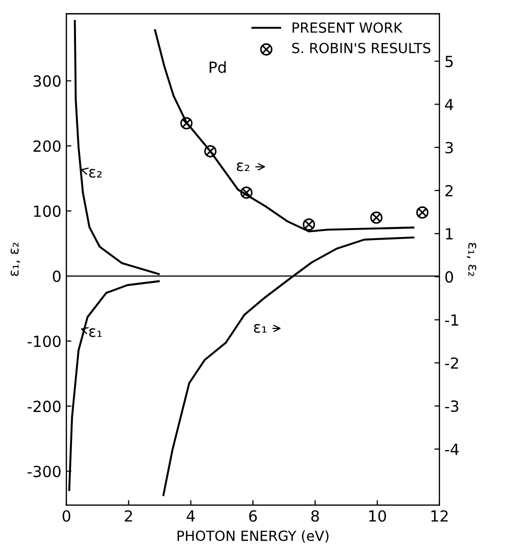 This screenshot has height=552, width=511. What do you see at coordinates (253, 516) in the screenshot?
I see `x-tick-label: 6` at bounding box center [253, 516].